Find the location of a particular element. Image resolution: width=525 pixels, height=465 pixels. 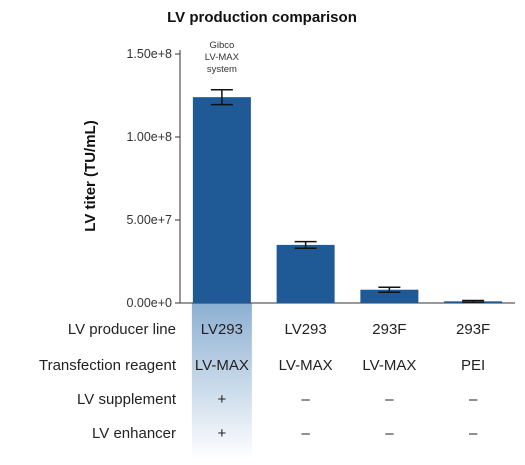

y-axis-label: LV titer (TU/mL) is located at coordinates (90, 175).